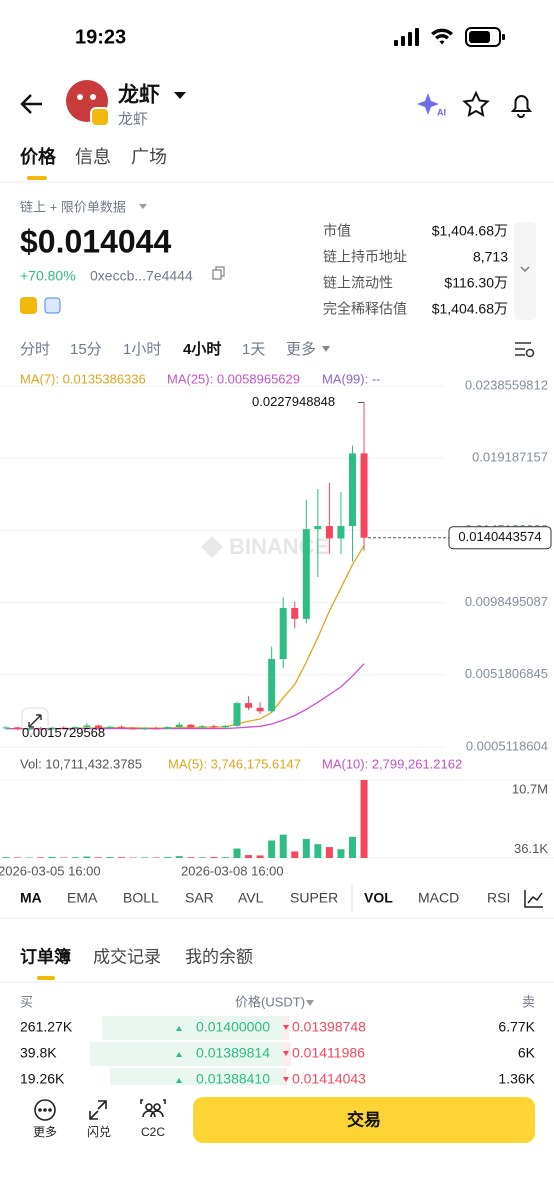  I want to click on page-tab: 价格, so click(38, 156).